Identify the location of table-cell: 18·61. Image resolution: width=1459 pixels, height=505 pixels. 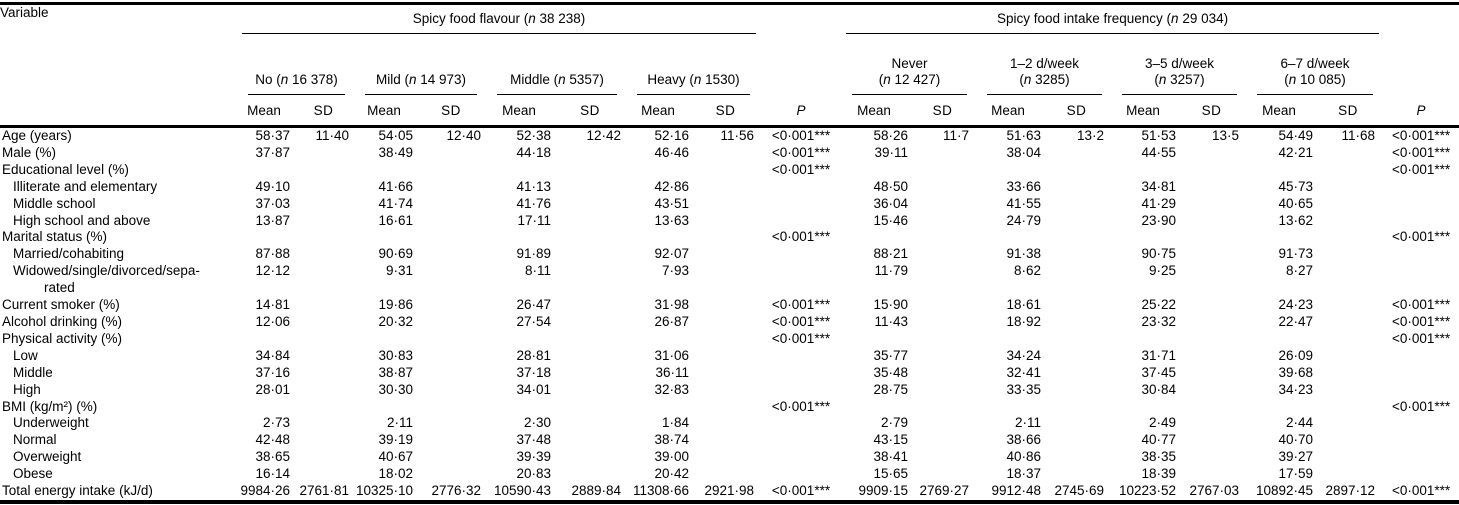
(1023, 305).